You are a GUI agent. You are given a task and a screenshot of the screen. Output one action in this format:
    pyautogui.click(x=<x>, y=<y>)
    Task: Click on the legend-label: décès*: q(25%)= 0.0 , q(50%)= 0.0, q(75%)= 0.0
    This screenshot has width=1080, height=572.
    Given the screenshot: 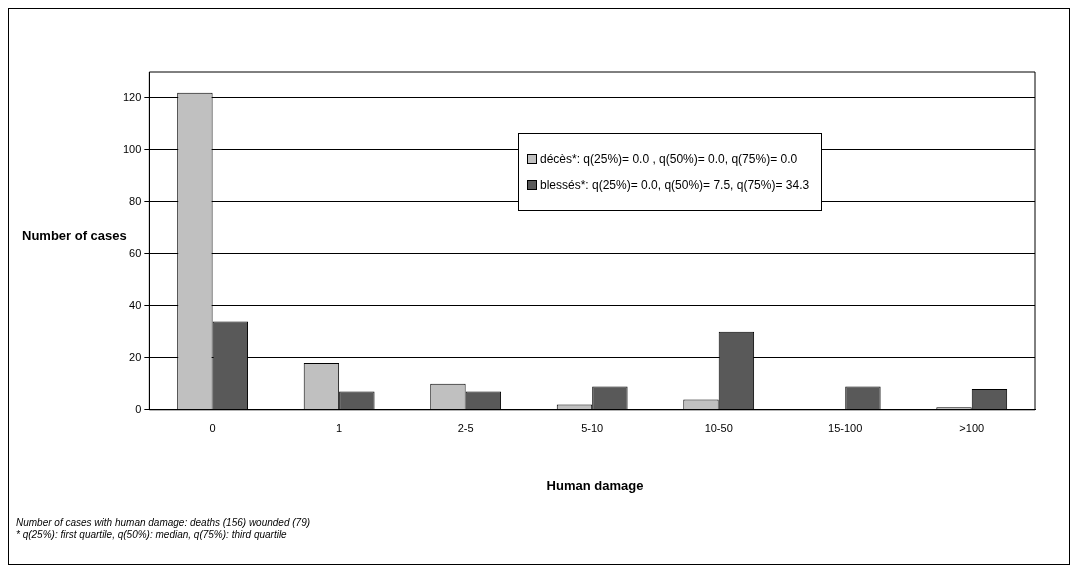 What is the action you would take?
    pyautogui.click(x=669, y=159)
    